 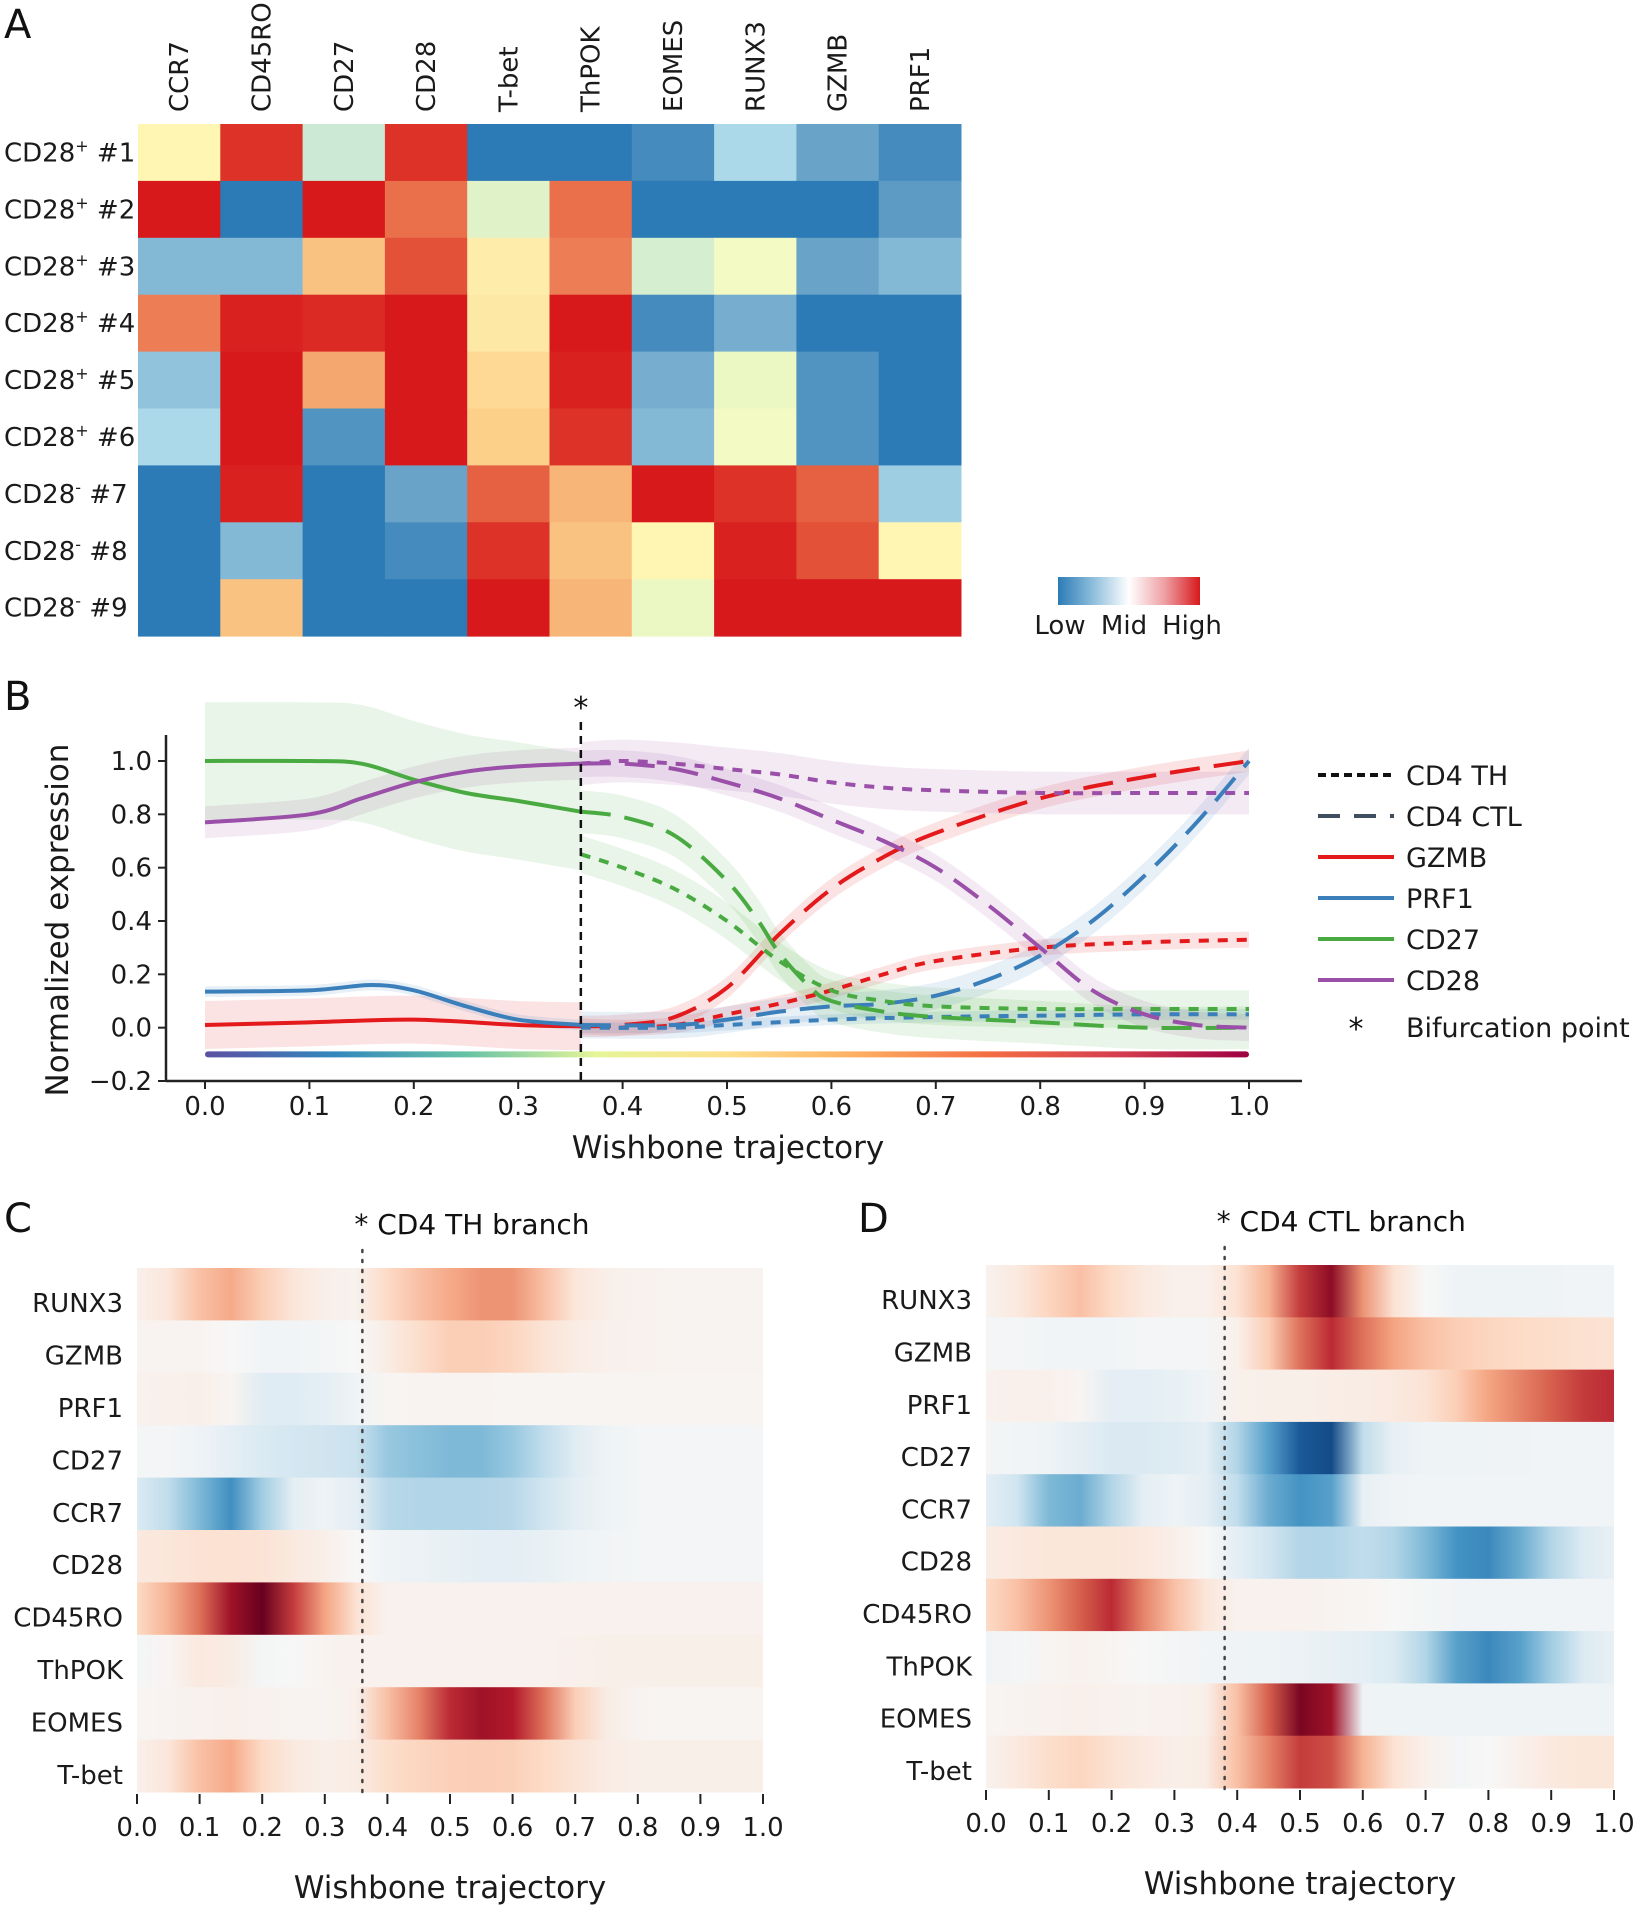 I want to click on row-label: CCR7, so click(x=936, y=1510).